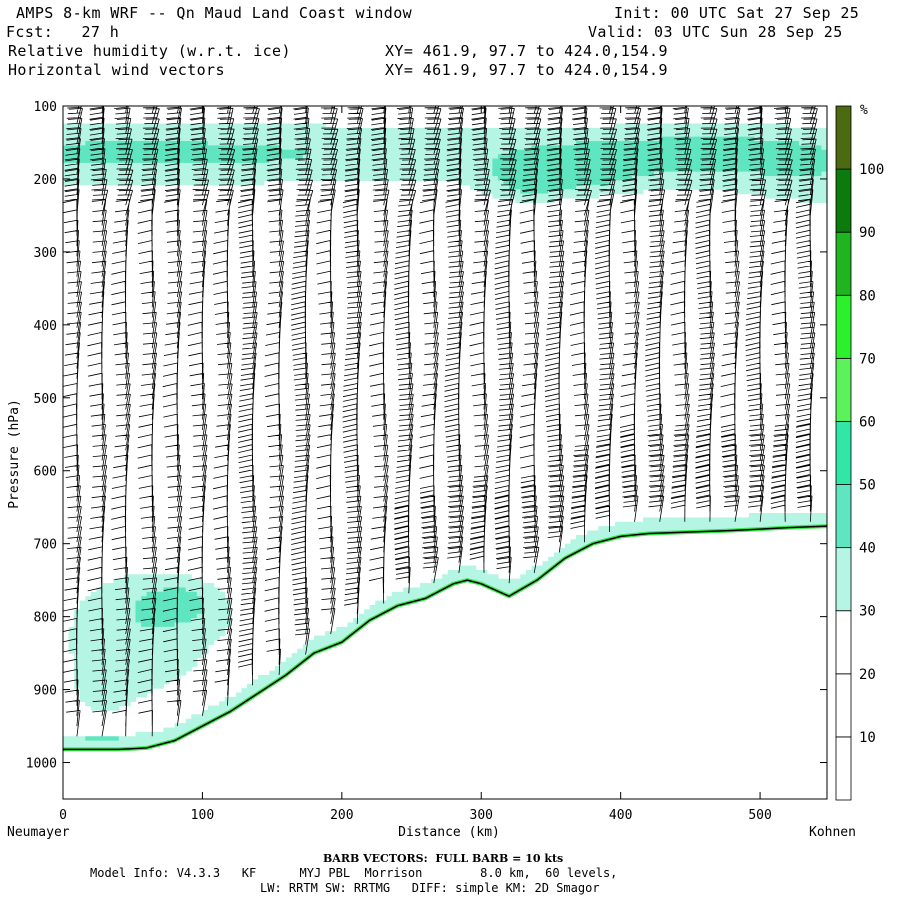 The height and width of the screenshot is (900, 900). Describe the element at coordinates (843, 137) in the screenshot. I see `colorbar-swatch` at that location.